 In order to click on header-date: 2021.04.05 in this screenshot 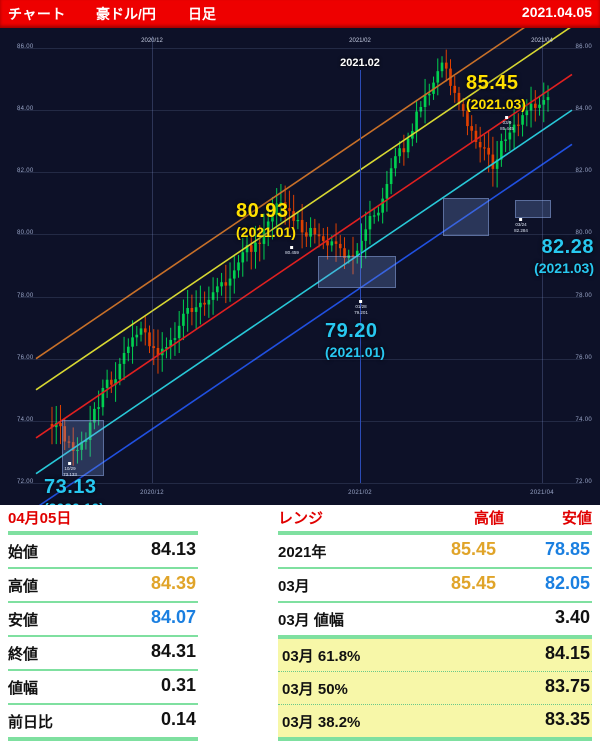, I will do `click(556, 12)`.